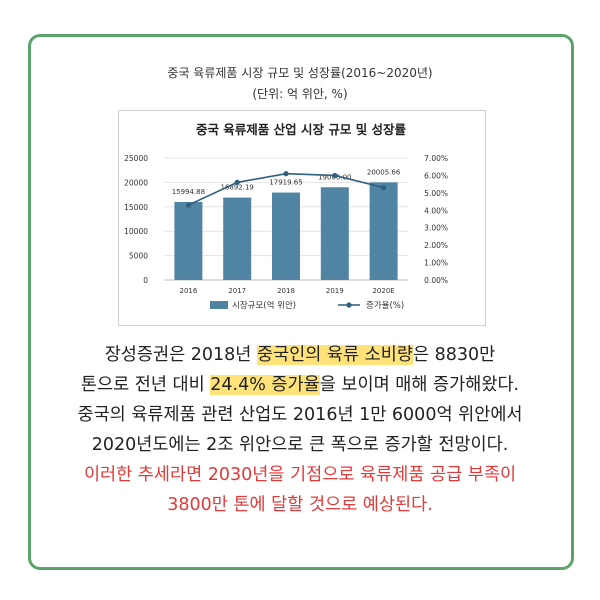  I want to click on y-right-tick-label: 7.00%, so click(436, 158).